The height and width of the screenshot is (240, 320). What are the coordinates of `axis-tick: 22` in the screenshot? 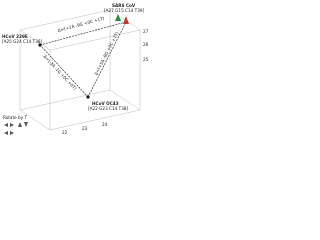 It's located at (65, 132).